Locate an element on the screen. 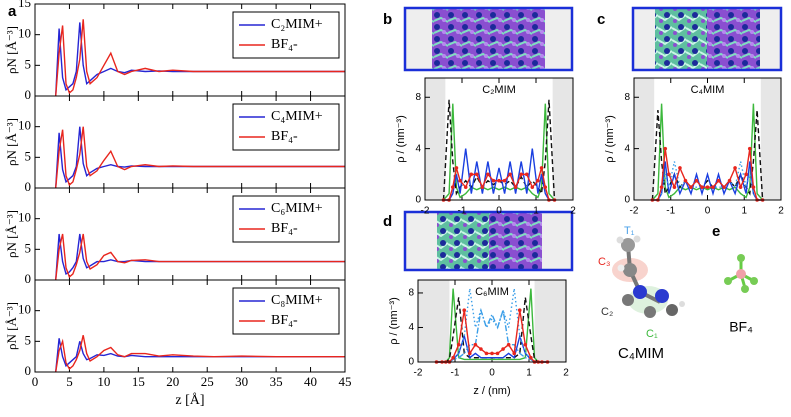 Image resolution: width=791 pixels, height=417 pixels. bf4-molecule is located at coordinates (741, 273).